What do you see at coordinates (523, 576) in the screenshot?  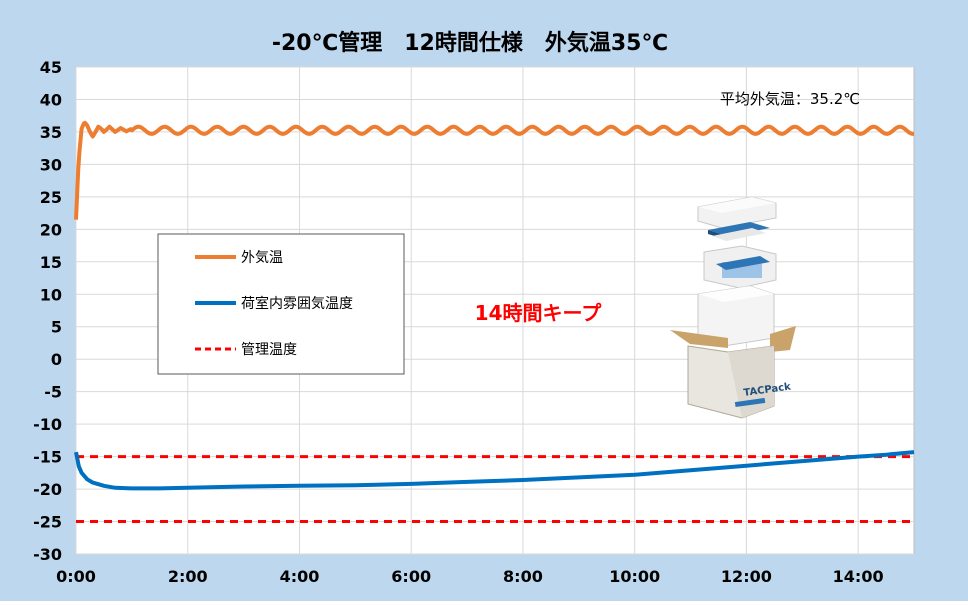 I see `x-tick-label: 8:00` at bounding box center [523, 576].